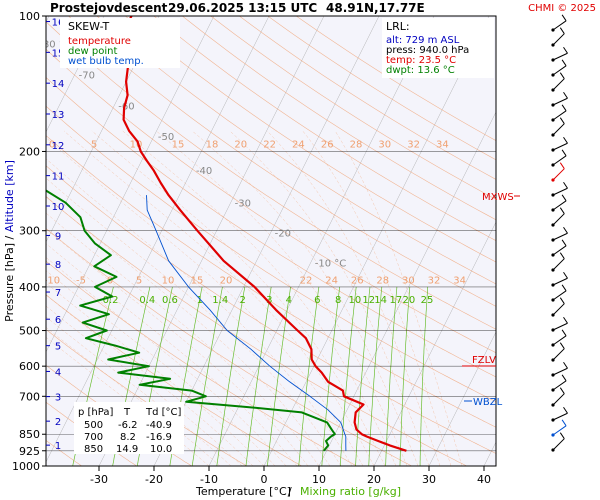  I want to click on adiabat-label-lower: 24, so click(331, 280).